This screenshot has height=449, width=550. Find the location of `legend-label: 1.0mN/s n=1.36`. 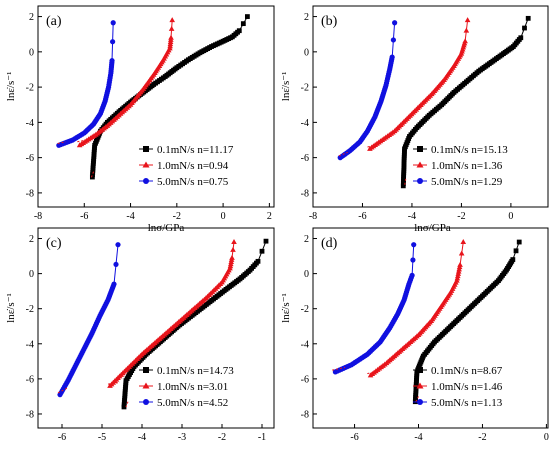

legend-label: 1.0mN/s n=1.36 is located at coordinates (467, 166).